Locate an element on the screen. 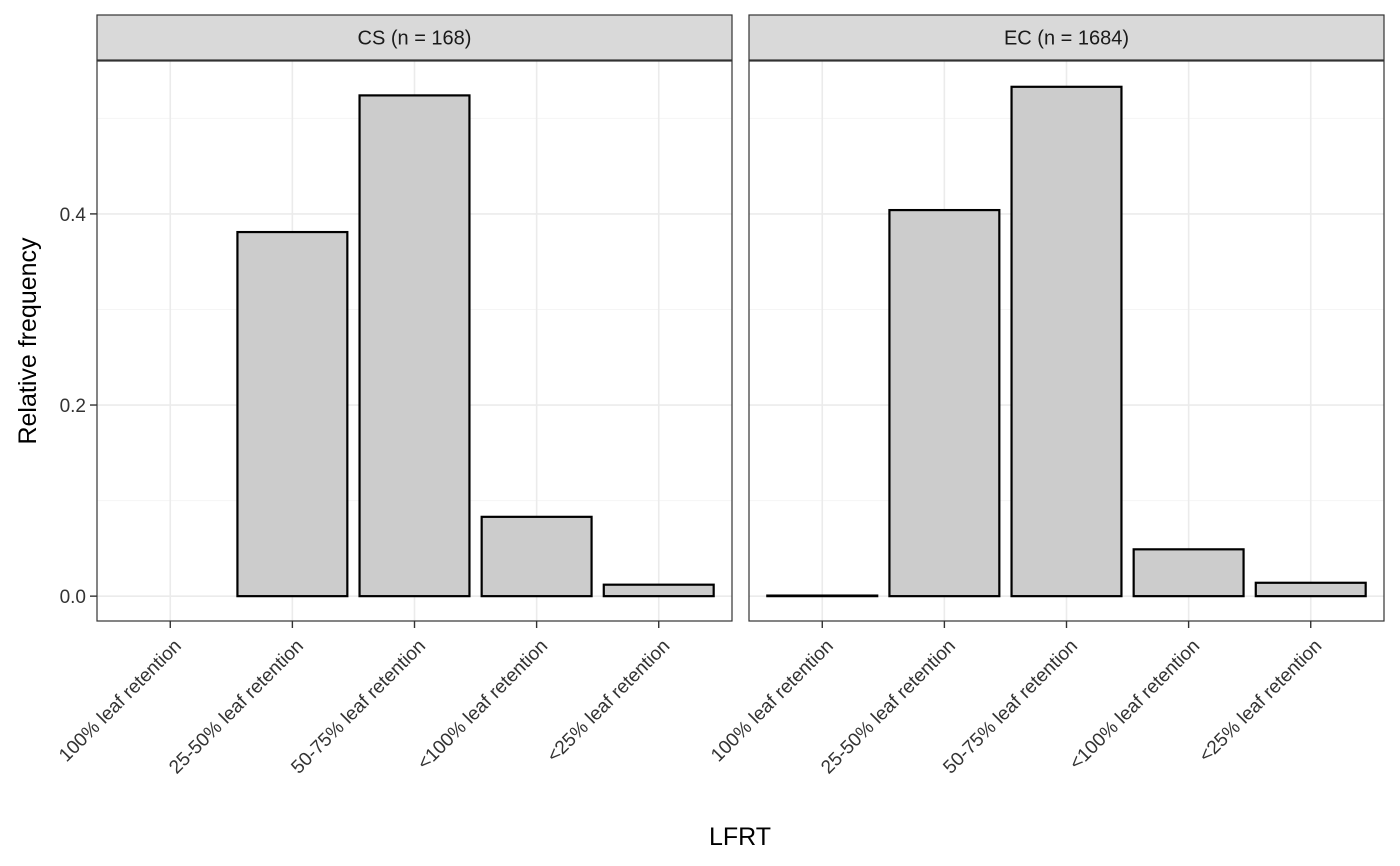  facet-strip-label: CS (n = 168) is located at coordinates (415, 39).